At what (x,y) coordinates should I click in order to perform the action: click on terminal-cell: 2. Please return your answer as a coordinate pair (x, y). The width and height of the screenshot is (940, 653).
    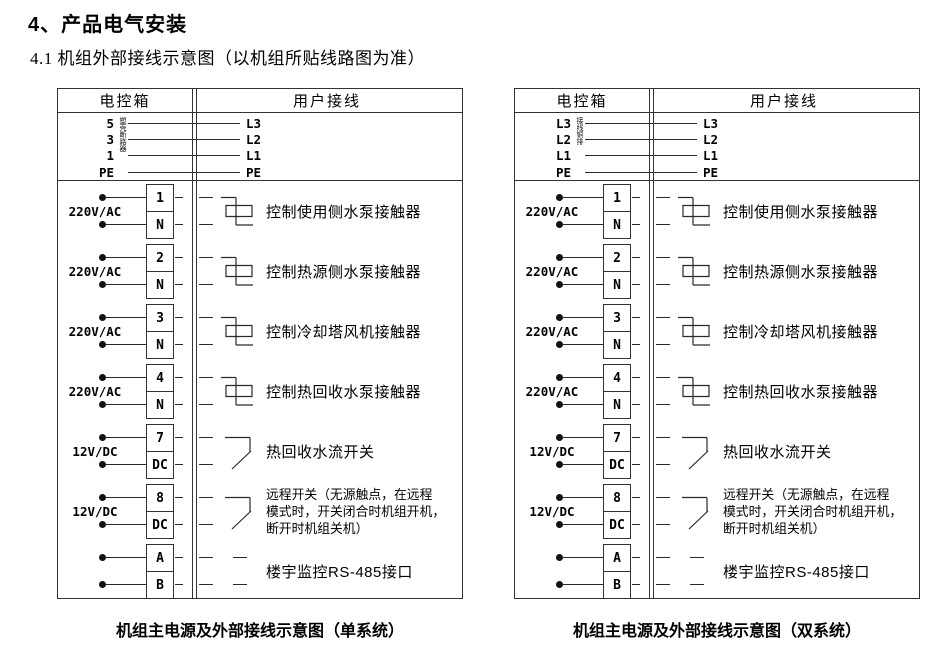
    Looking at the image, I should click on (617, 258).